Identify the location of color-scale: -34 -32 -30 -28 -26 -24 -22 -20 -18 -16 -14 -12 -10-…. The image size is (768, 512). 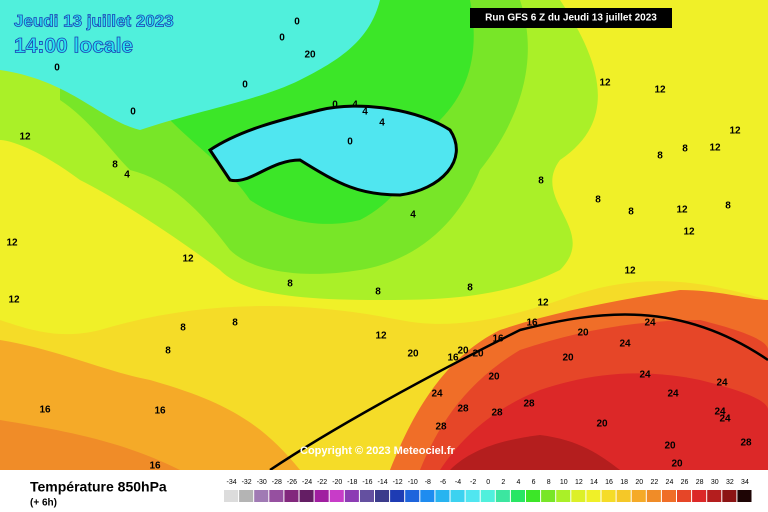
(488, 490).